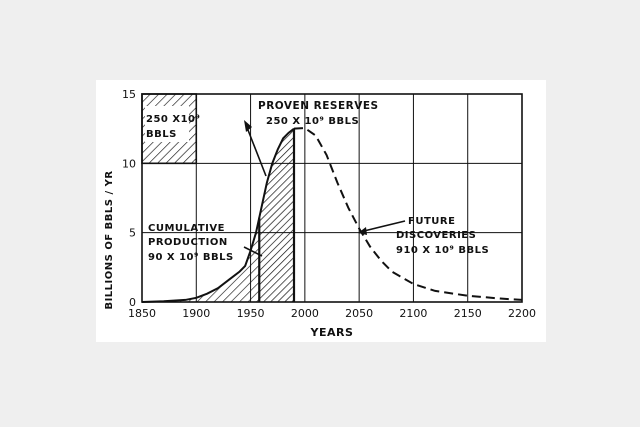 This screenshot has width=640, height=427. I want to click on legend-label-backdrop, so click(167, 124).